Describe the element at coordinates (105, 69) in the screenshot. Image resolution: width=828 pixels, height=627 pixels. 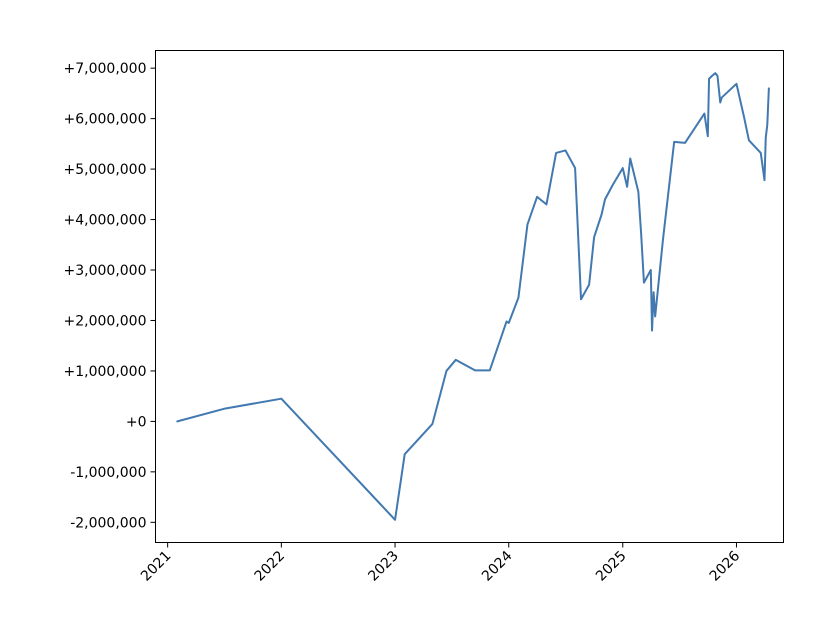
I see `y-tick-label: +7,000,000` at that location.